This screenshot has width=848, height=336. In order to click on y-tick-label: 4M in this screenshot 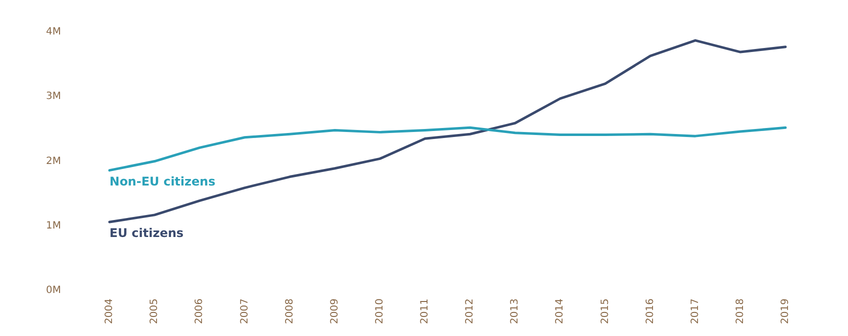, I will do `click(53, 32)`.